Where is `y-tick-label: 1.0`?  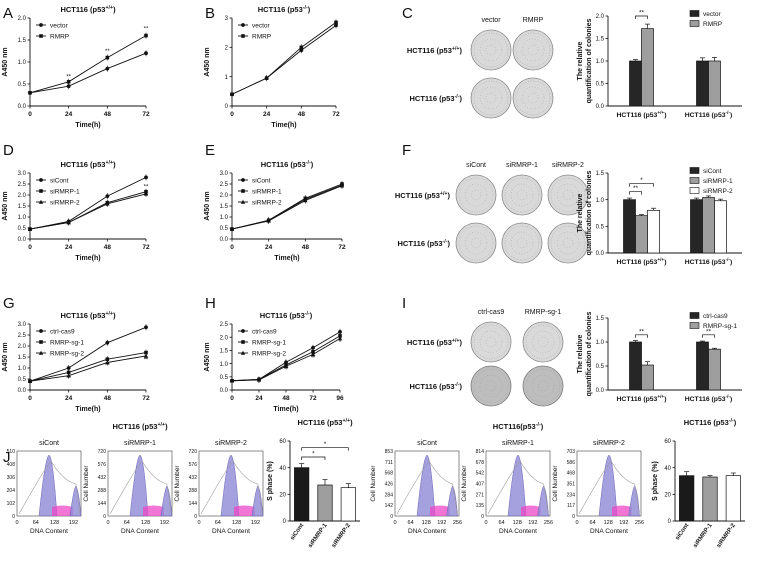 y-tick-label: 1.0 is located at coordinates (224, 365).